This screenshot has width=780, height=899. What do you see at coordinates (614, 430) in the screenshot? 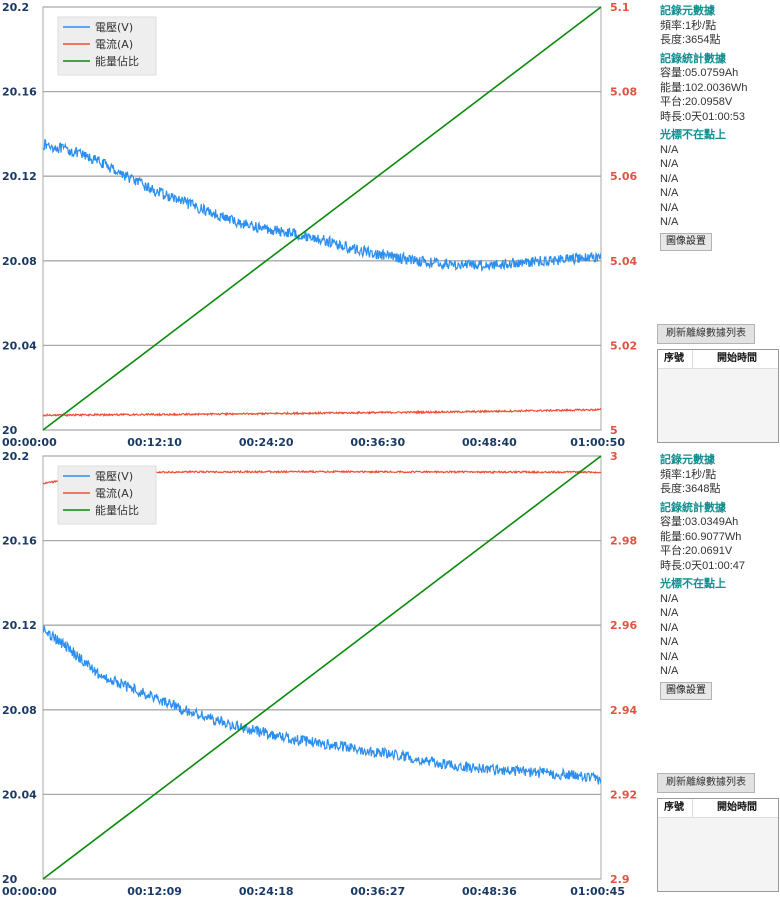
I see `right-tick-label: 5` at bounding box center [614, 430].